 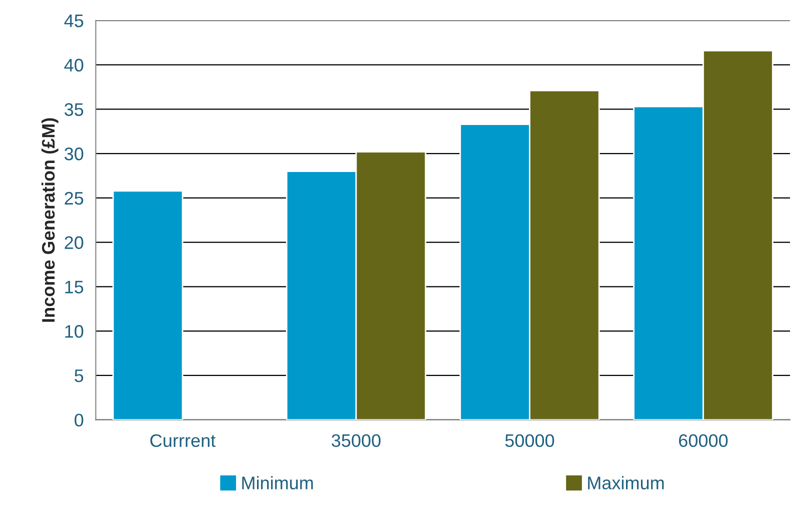 What do you see at coordinates (529, 440) in the screenshot?
I see `x-tick-label: 50000` at bounding box center [529, 440].